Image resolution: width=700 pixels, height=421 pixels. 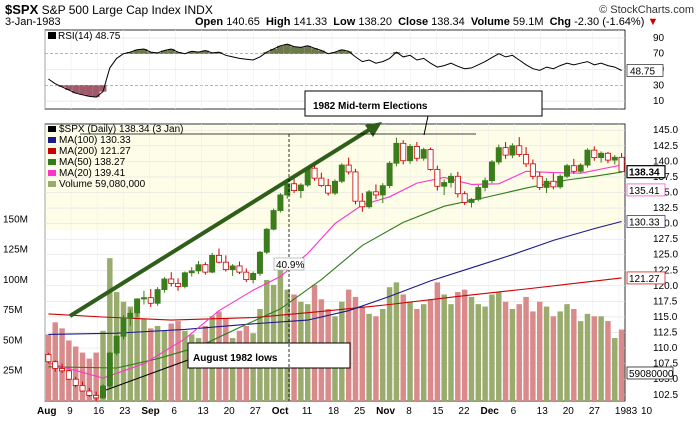 What do you see at coordinates (665, 301) in the screenshot?
I see `price-y-tick-label: 117.5` at bounding box center [665, 301].